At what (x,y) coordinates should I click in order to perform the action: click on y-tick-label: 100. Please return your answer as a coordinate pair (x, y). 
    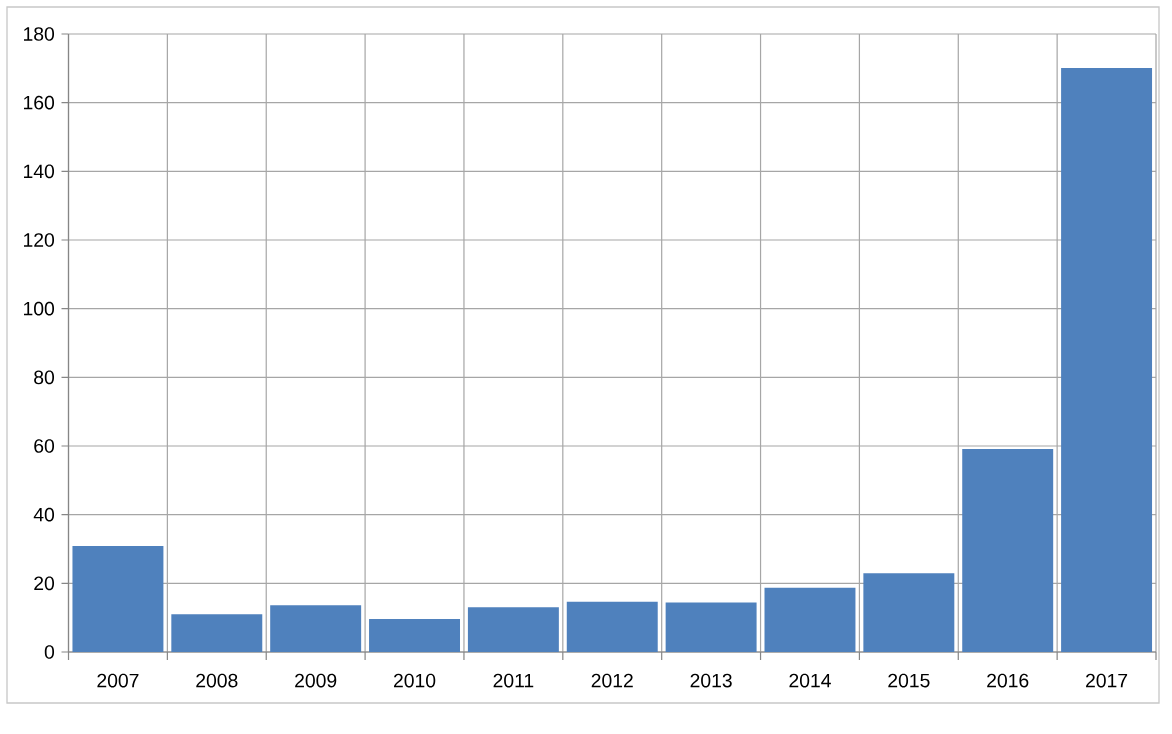
    Looking at the image, I should click on (39, 308).